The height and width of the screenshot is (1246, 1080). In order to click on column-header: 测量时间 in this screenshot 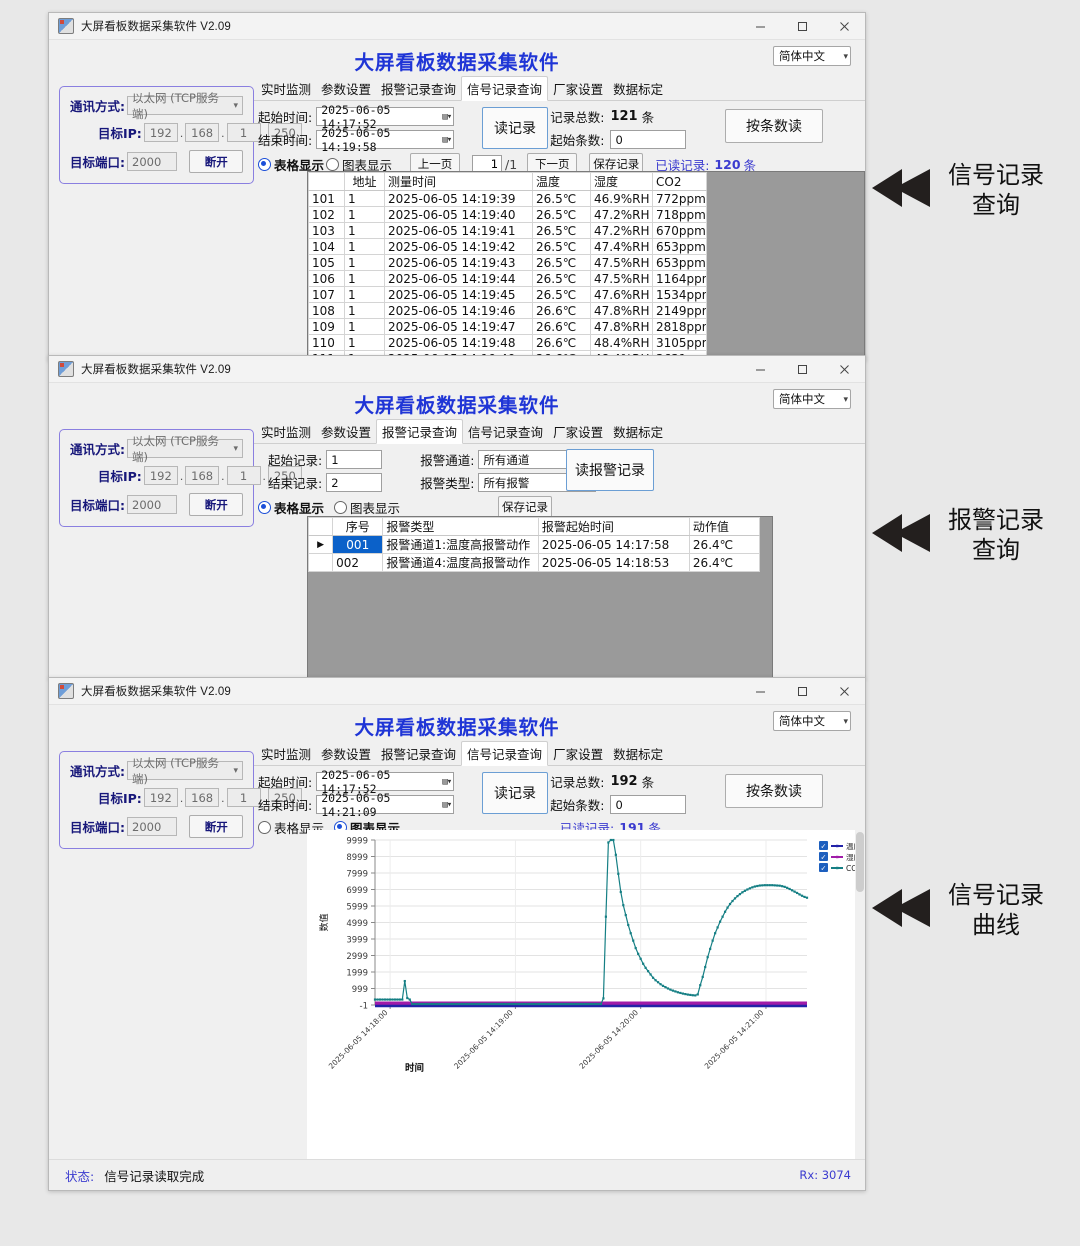, I will do `click(458, 181)`.